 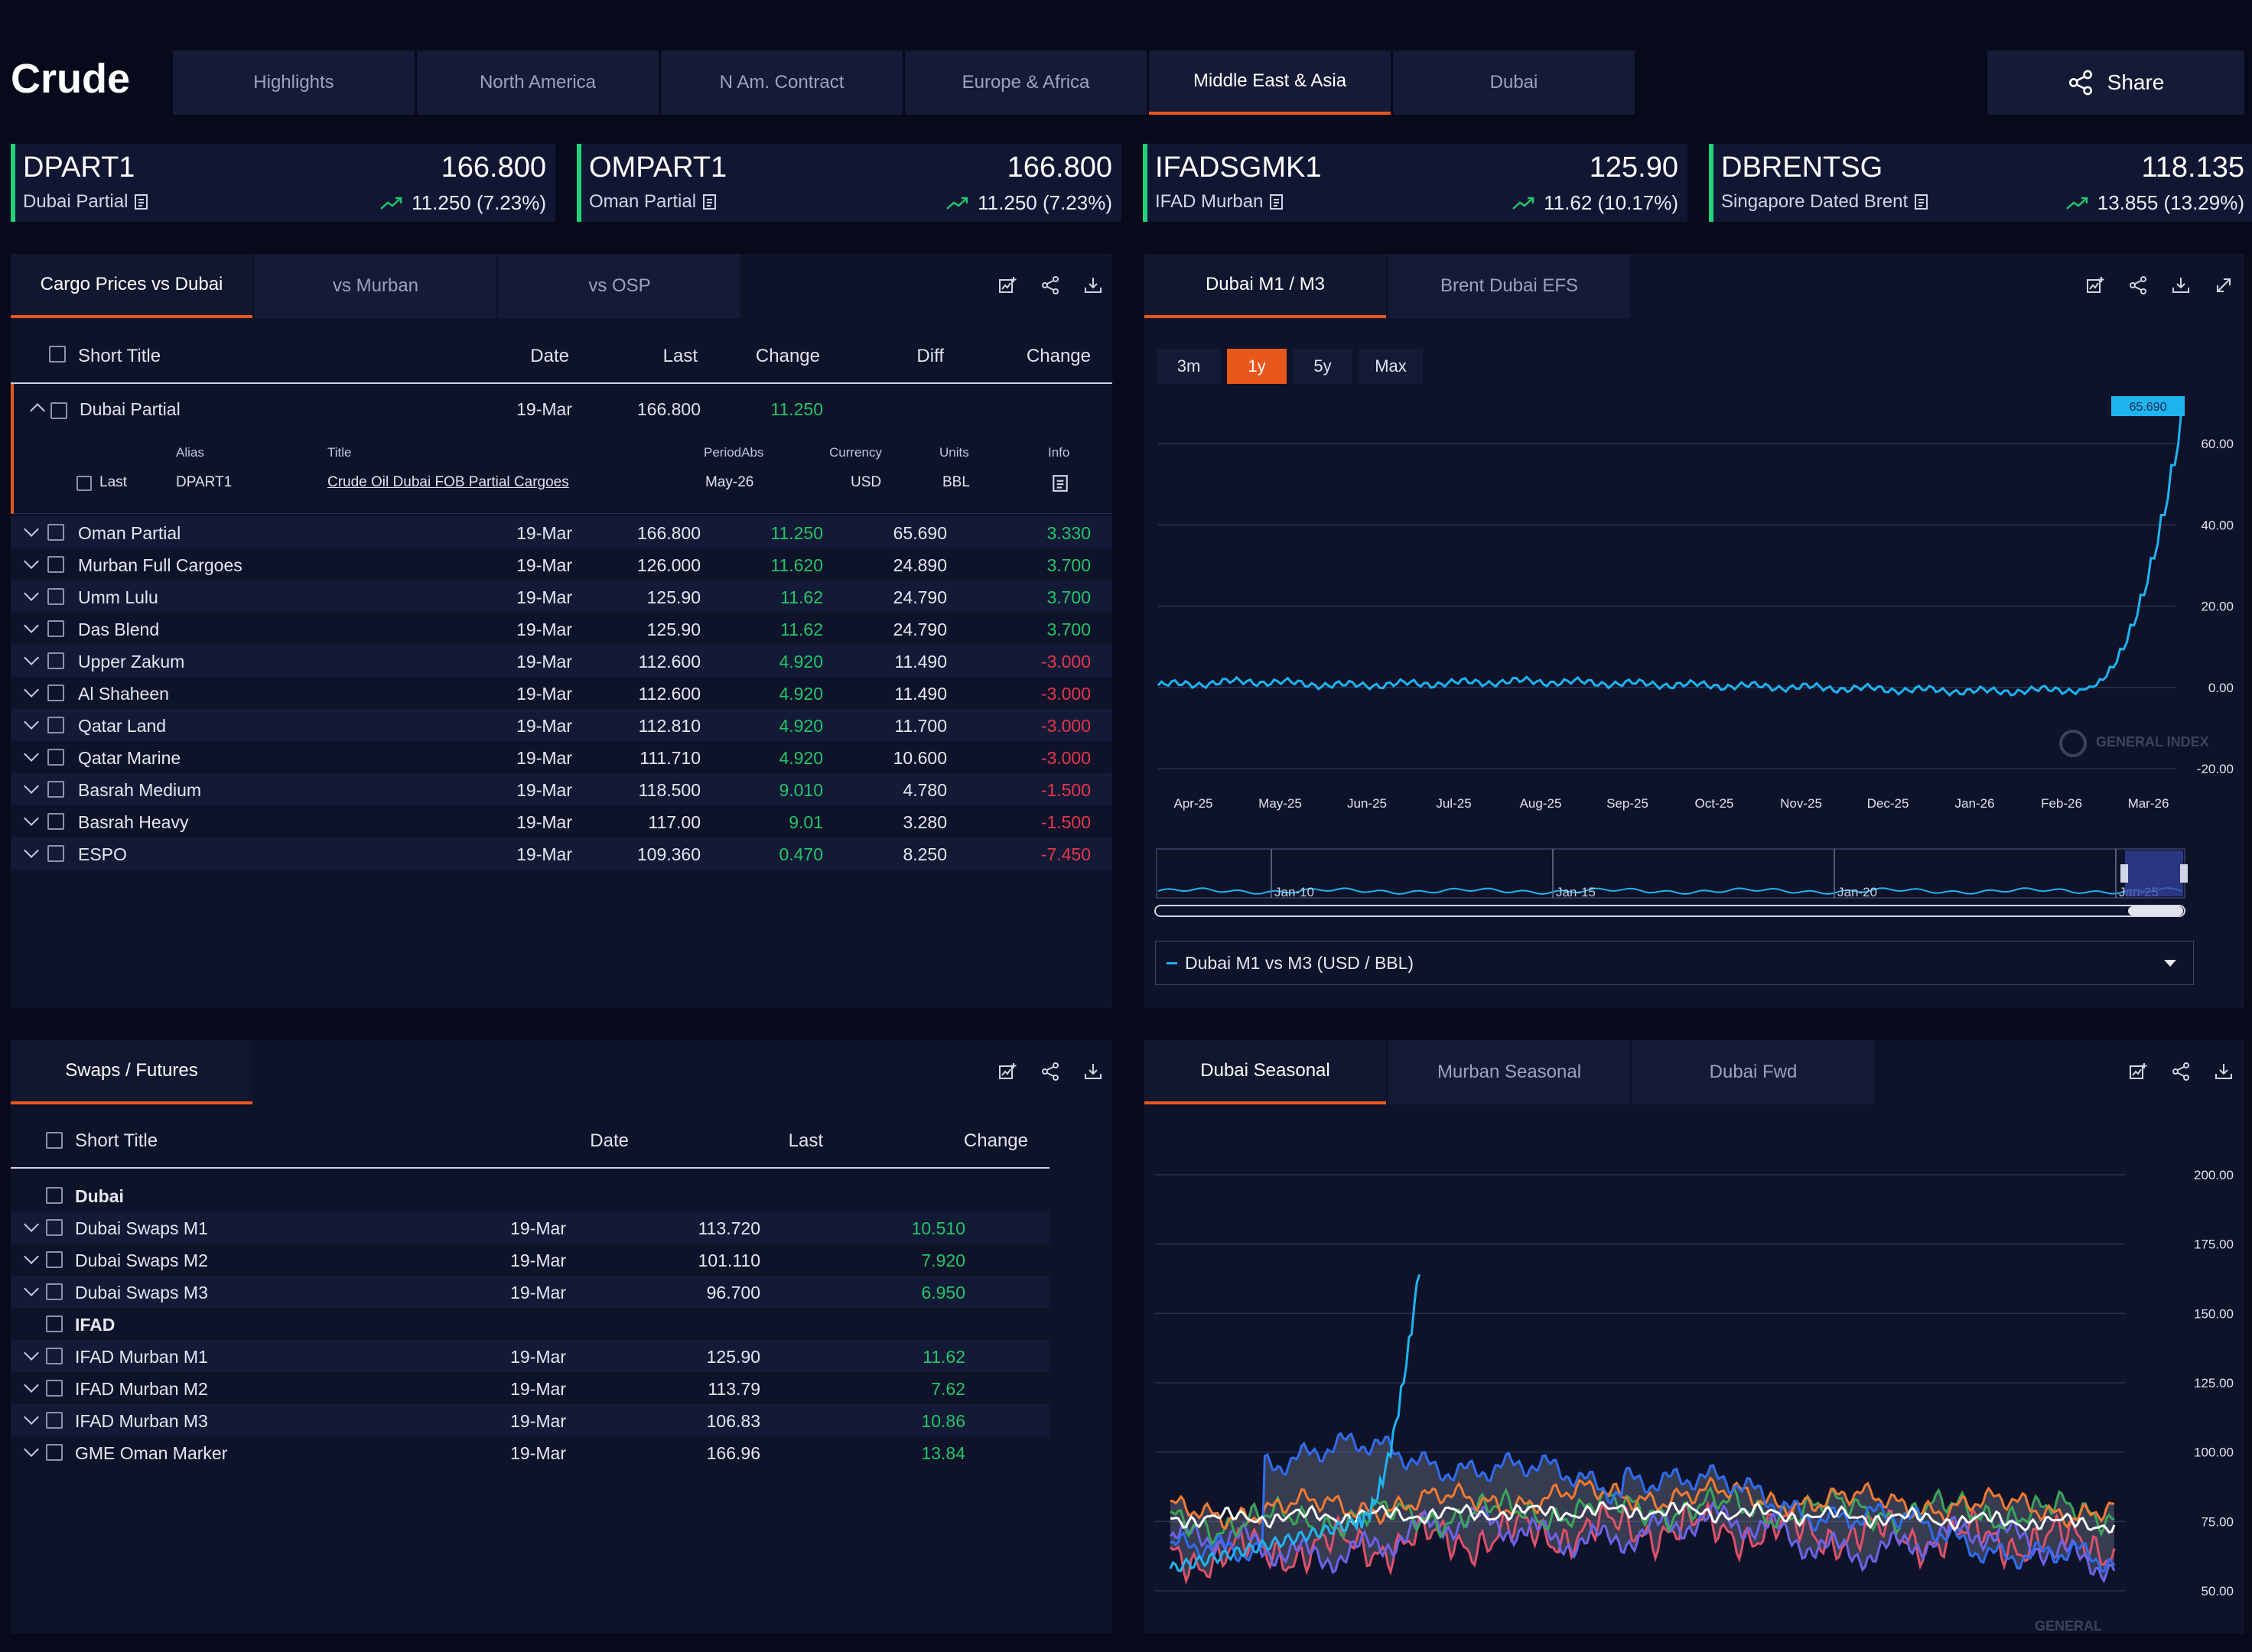 What do you see at coordinates (1643, 1518) in the screenshot?
I see `series-white` at bounding box center [1643, 1518].